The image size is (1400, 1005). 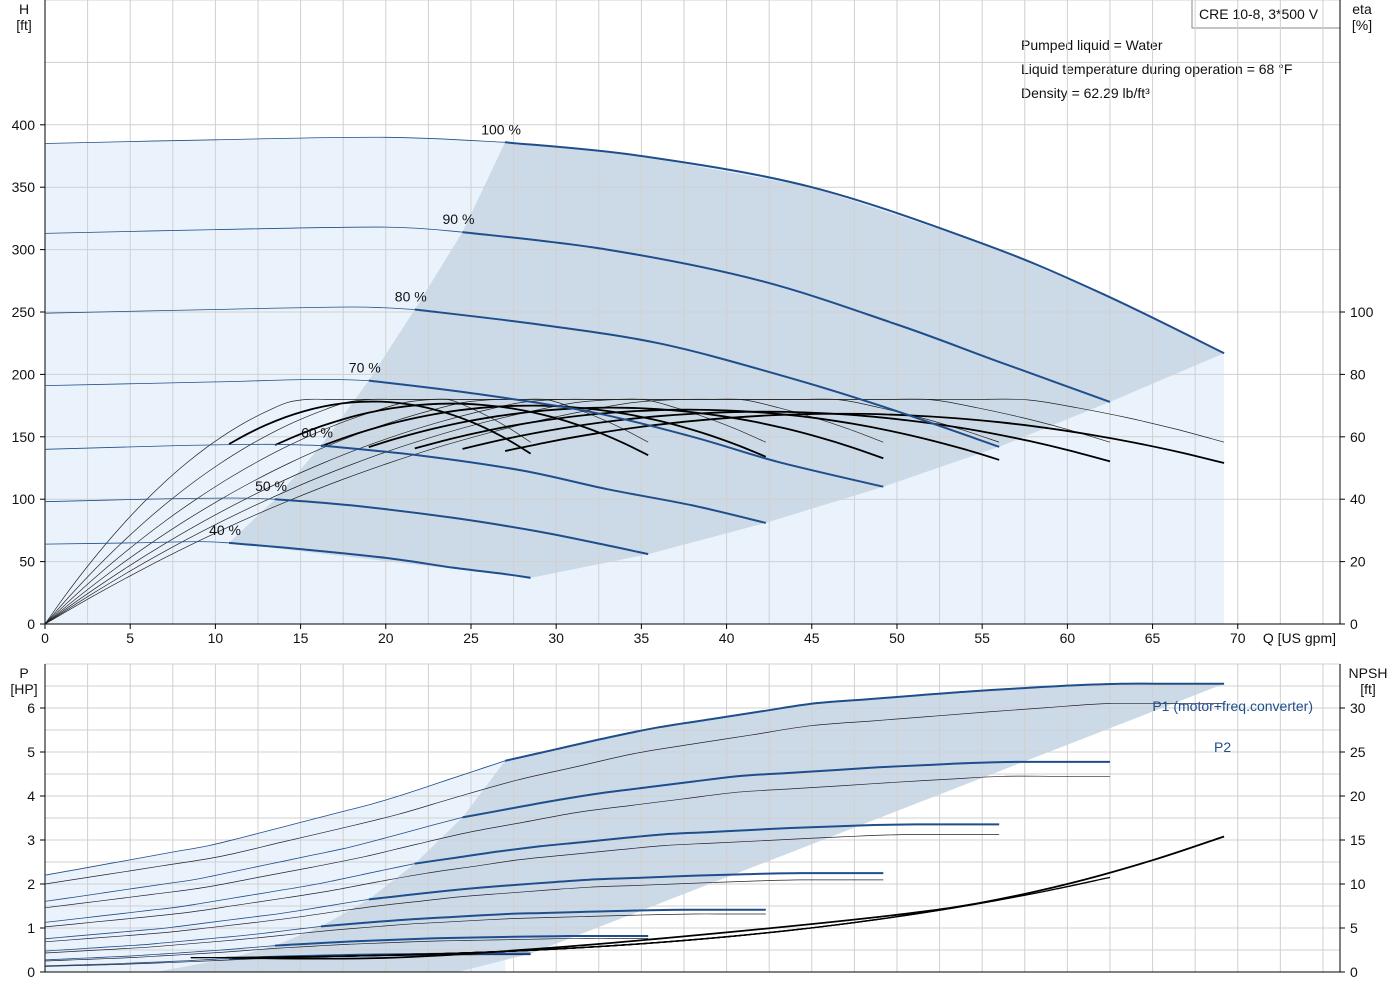 I want to click on head-curve-60pct, so click(x=543, y=484).